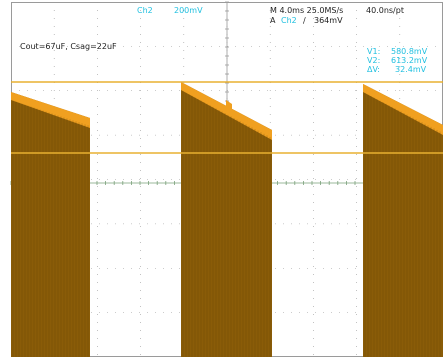 Image resolution: width=443 pixels, height=357 pixels. I want to click on cursor-dv-label: ΔV:, so click(373, 69).